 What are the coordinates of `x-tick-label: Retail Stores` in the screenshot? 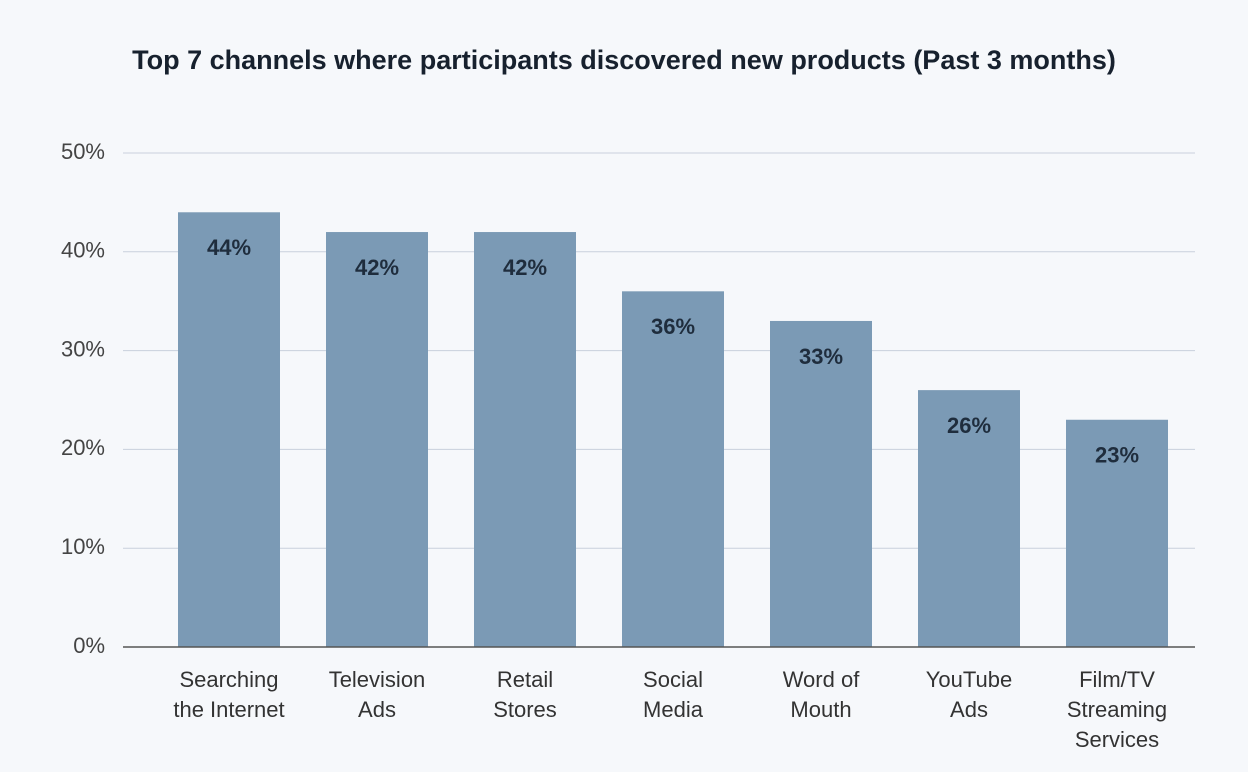 It's located at (525, 694).